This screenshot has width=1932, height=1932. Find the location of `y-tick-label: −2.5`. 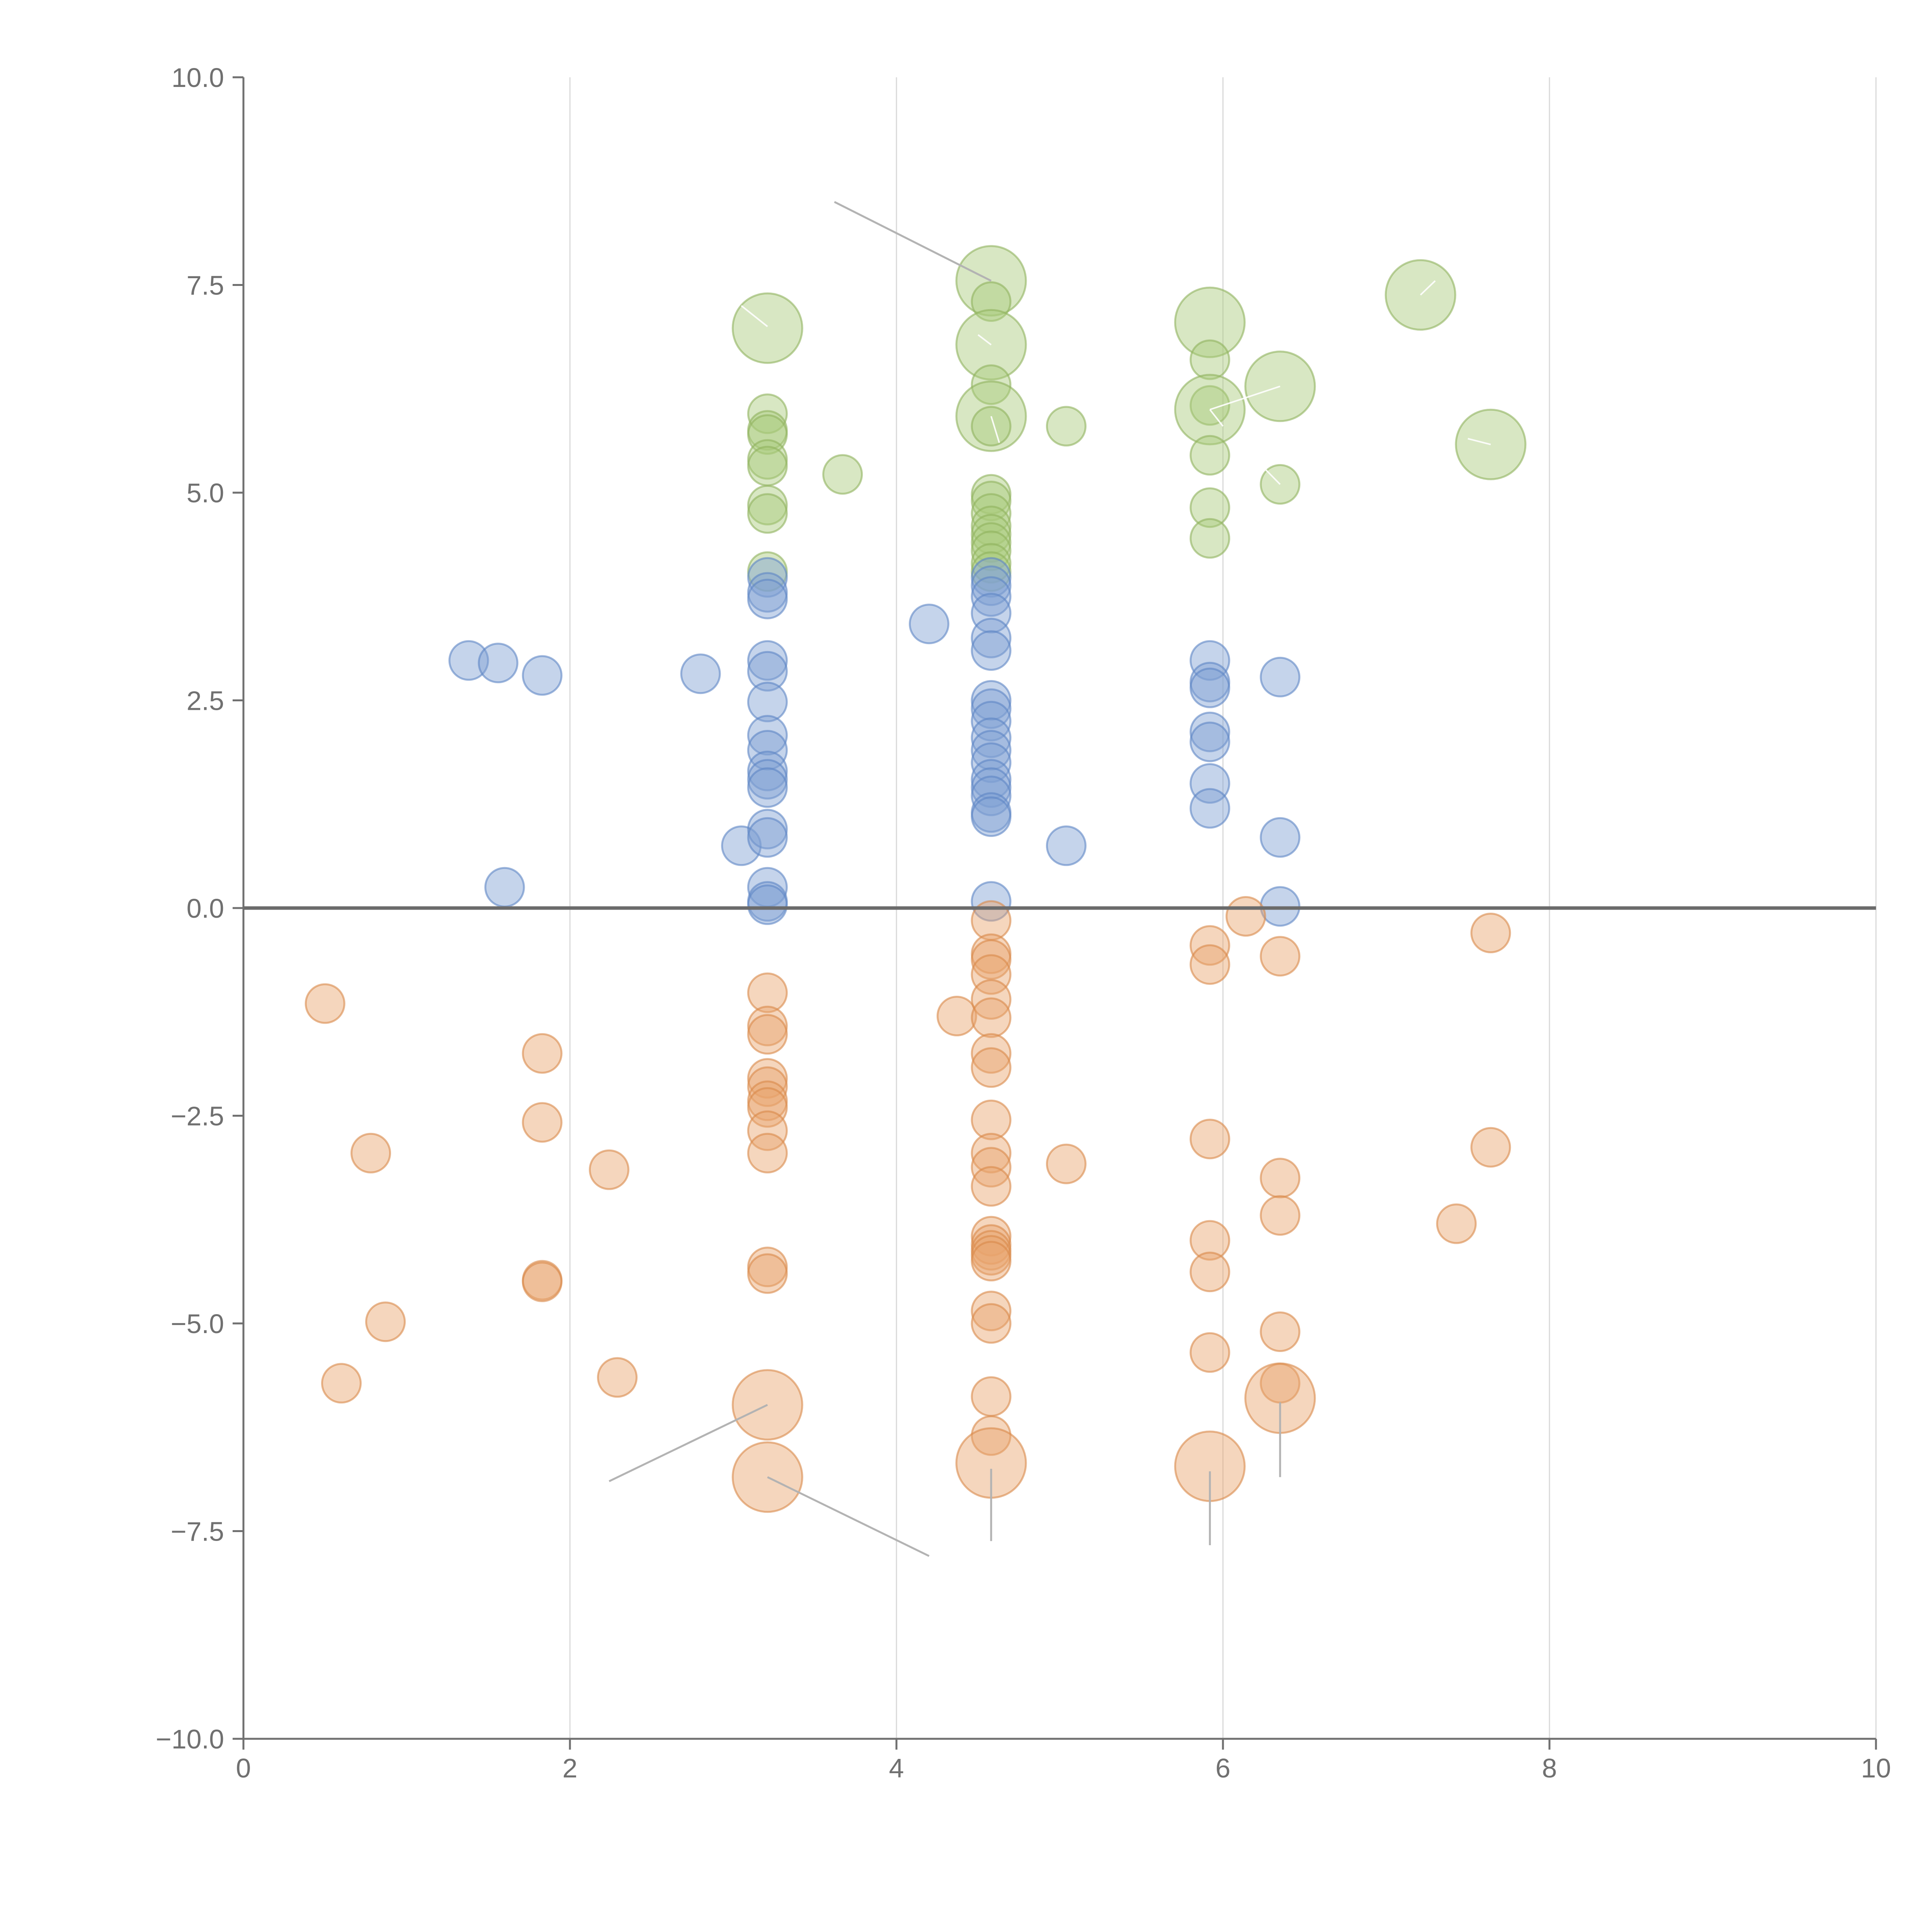

y-tick-label: −2.5 is located at coordinates (198, 1116).